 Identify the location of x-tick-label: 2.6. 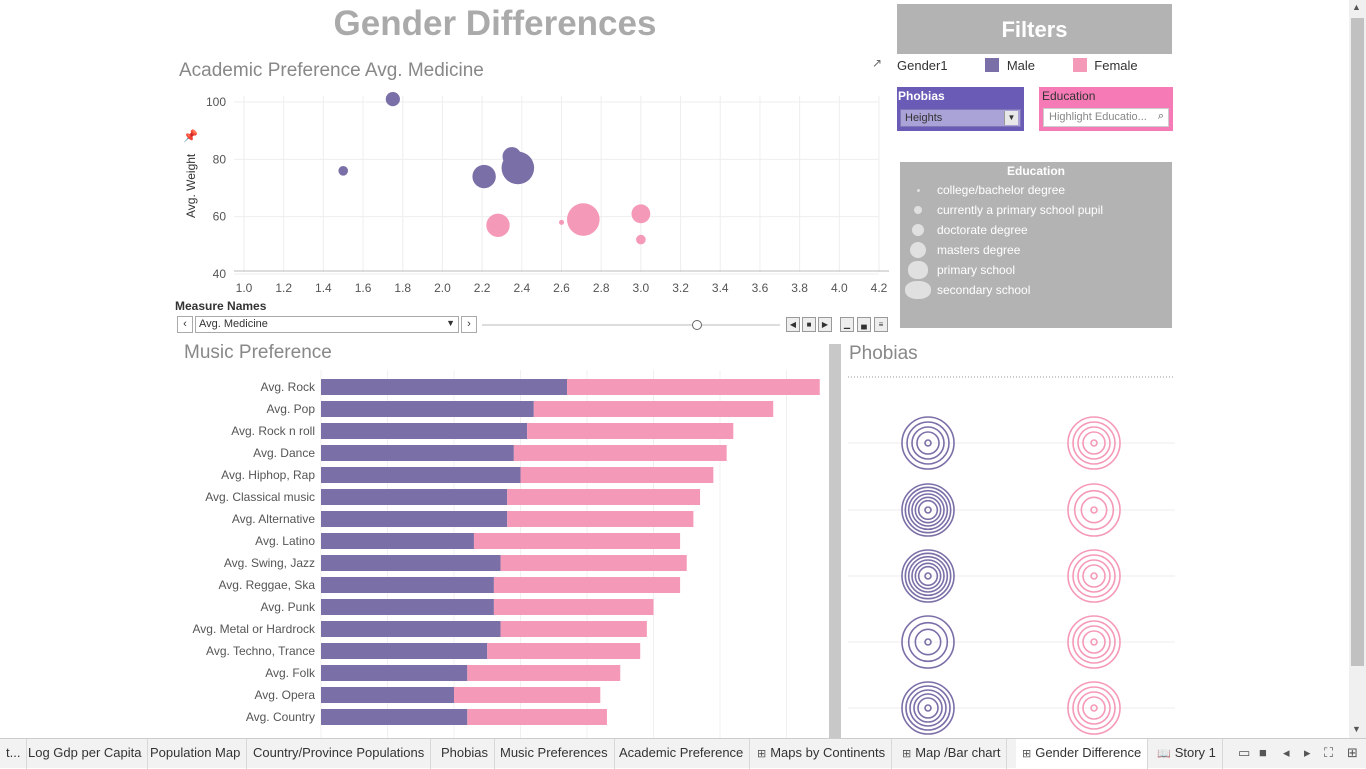
(561, 288).